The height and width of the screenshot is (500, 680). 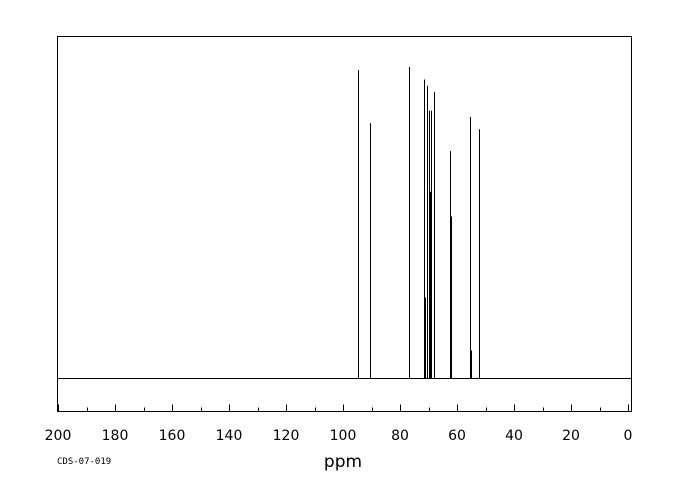 What do you see at coordinates (457, 436) in the screenshot?
I see `x-tick-label: 60` at bounding box center [457, 436].